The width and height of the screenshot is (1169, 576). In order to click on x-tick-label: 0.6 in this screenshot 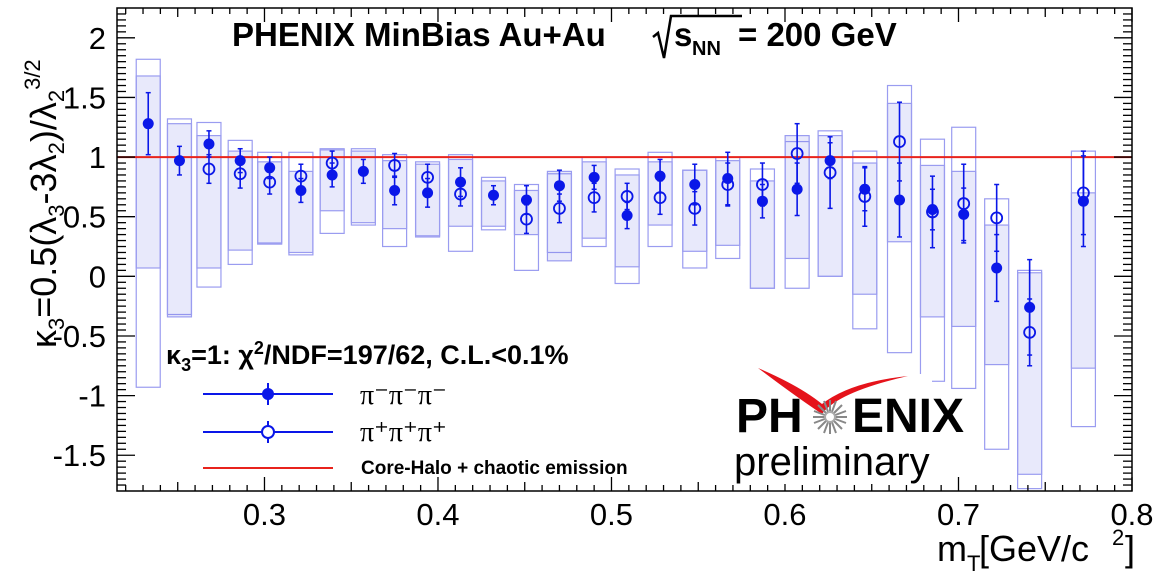, I will do `click(784, 514)`.